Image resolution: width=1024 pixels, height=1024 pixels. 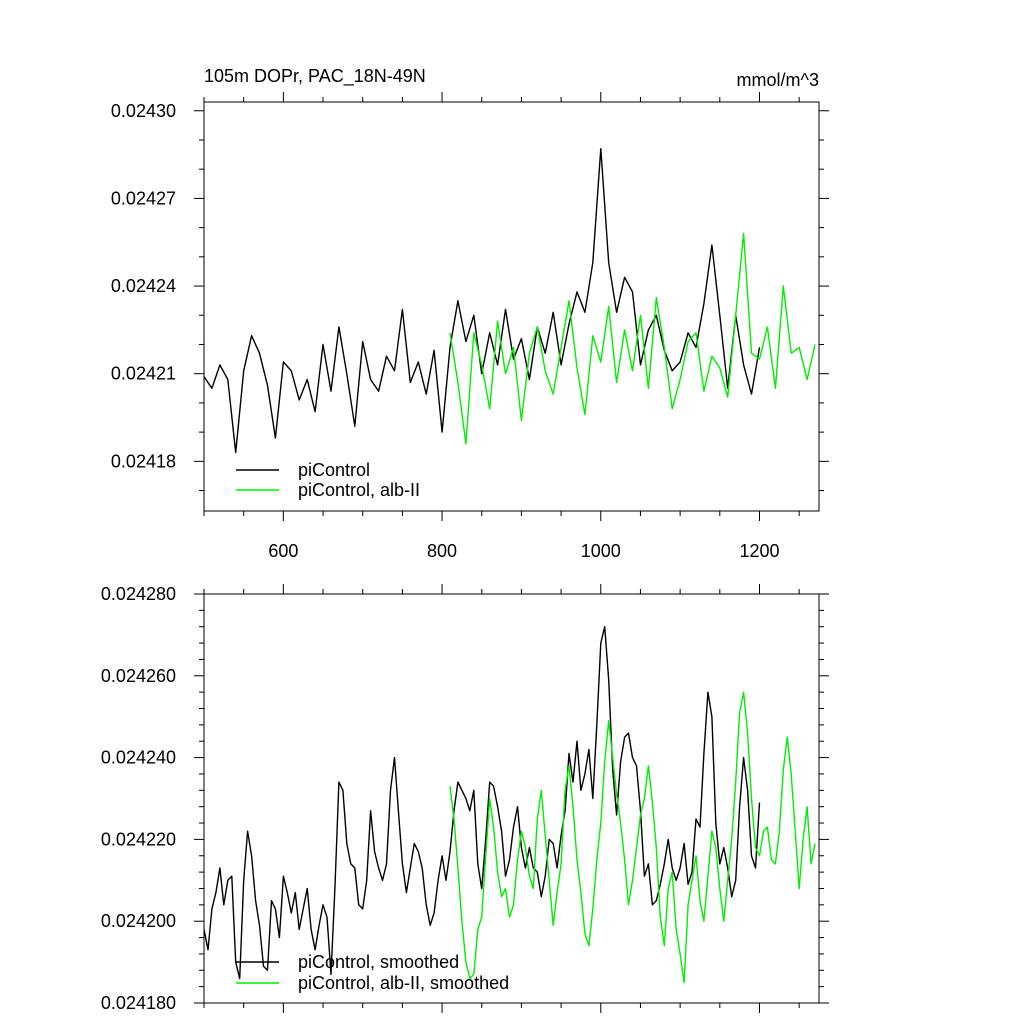 What do you see at coordinates (334, 470) in the screenshot?
I see `top-legend-label: piControl` at bounding box center [334, 470].